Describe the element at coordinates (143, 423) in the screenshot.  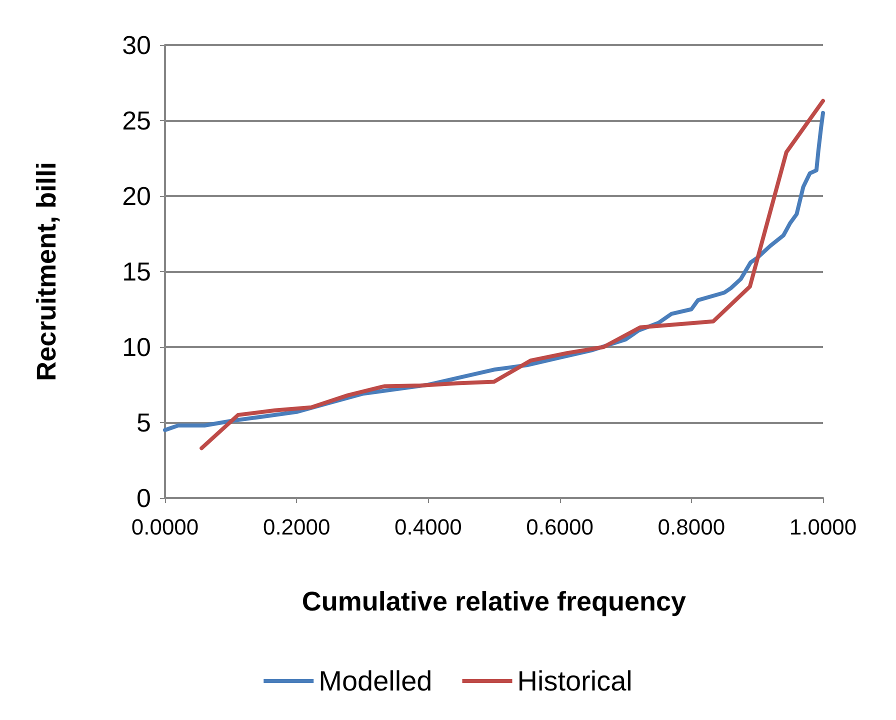
I see `y-tick-label: 5` at that location.